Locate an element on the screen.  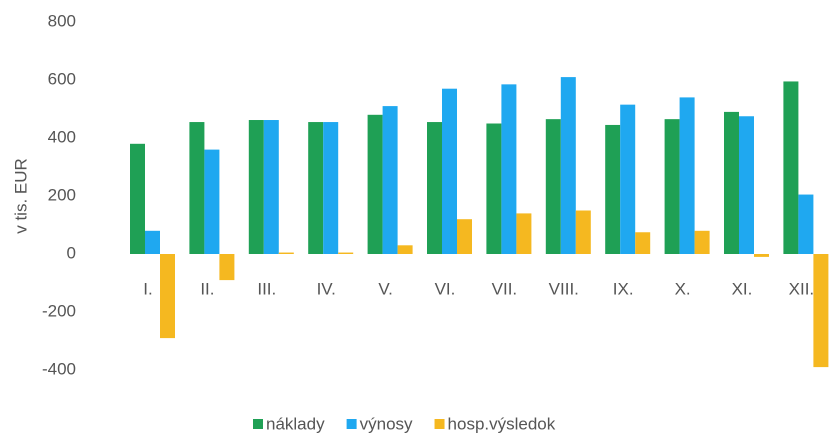
x-tick-label: I. is located at coordinates (147, 288).